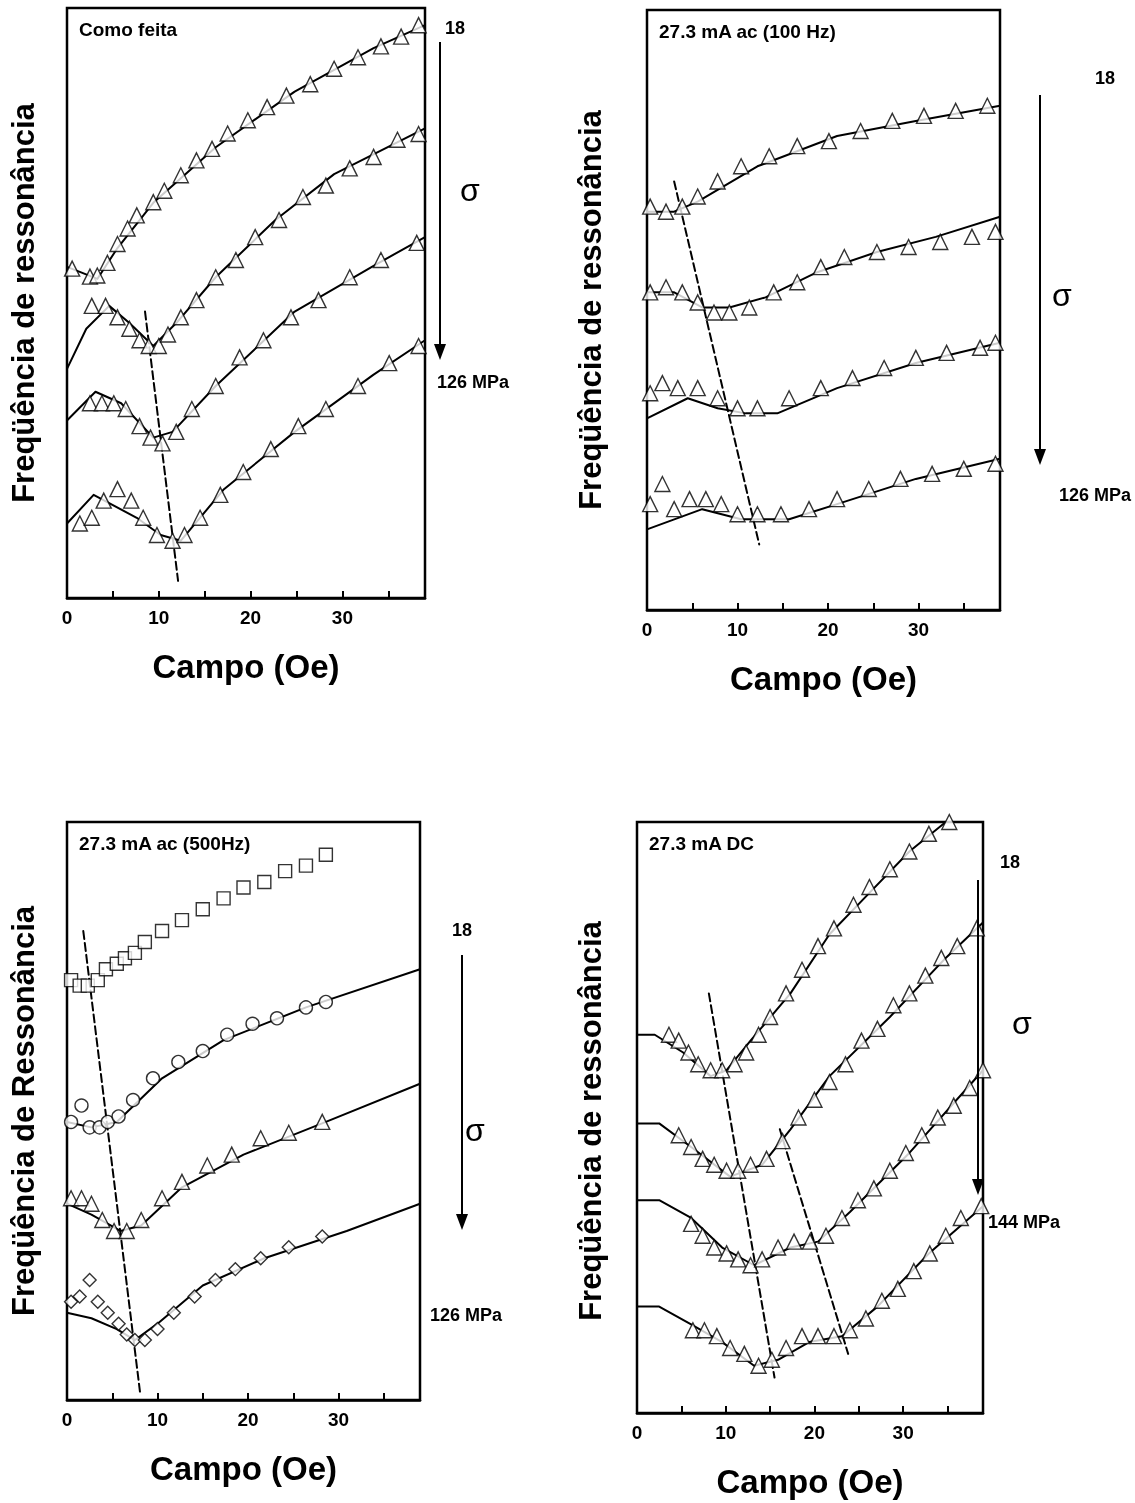 This screenshot has height=1503, width=1135. What do you see at coordinates (128, 29) in the screenshot?
I see `chart-title: Como feita` at bounding box center [128, 29].